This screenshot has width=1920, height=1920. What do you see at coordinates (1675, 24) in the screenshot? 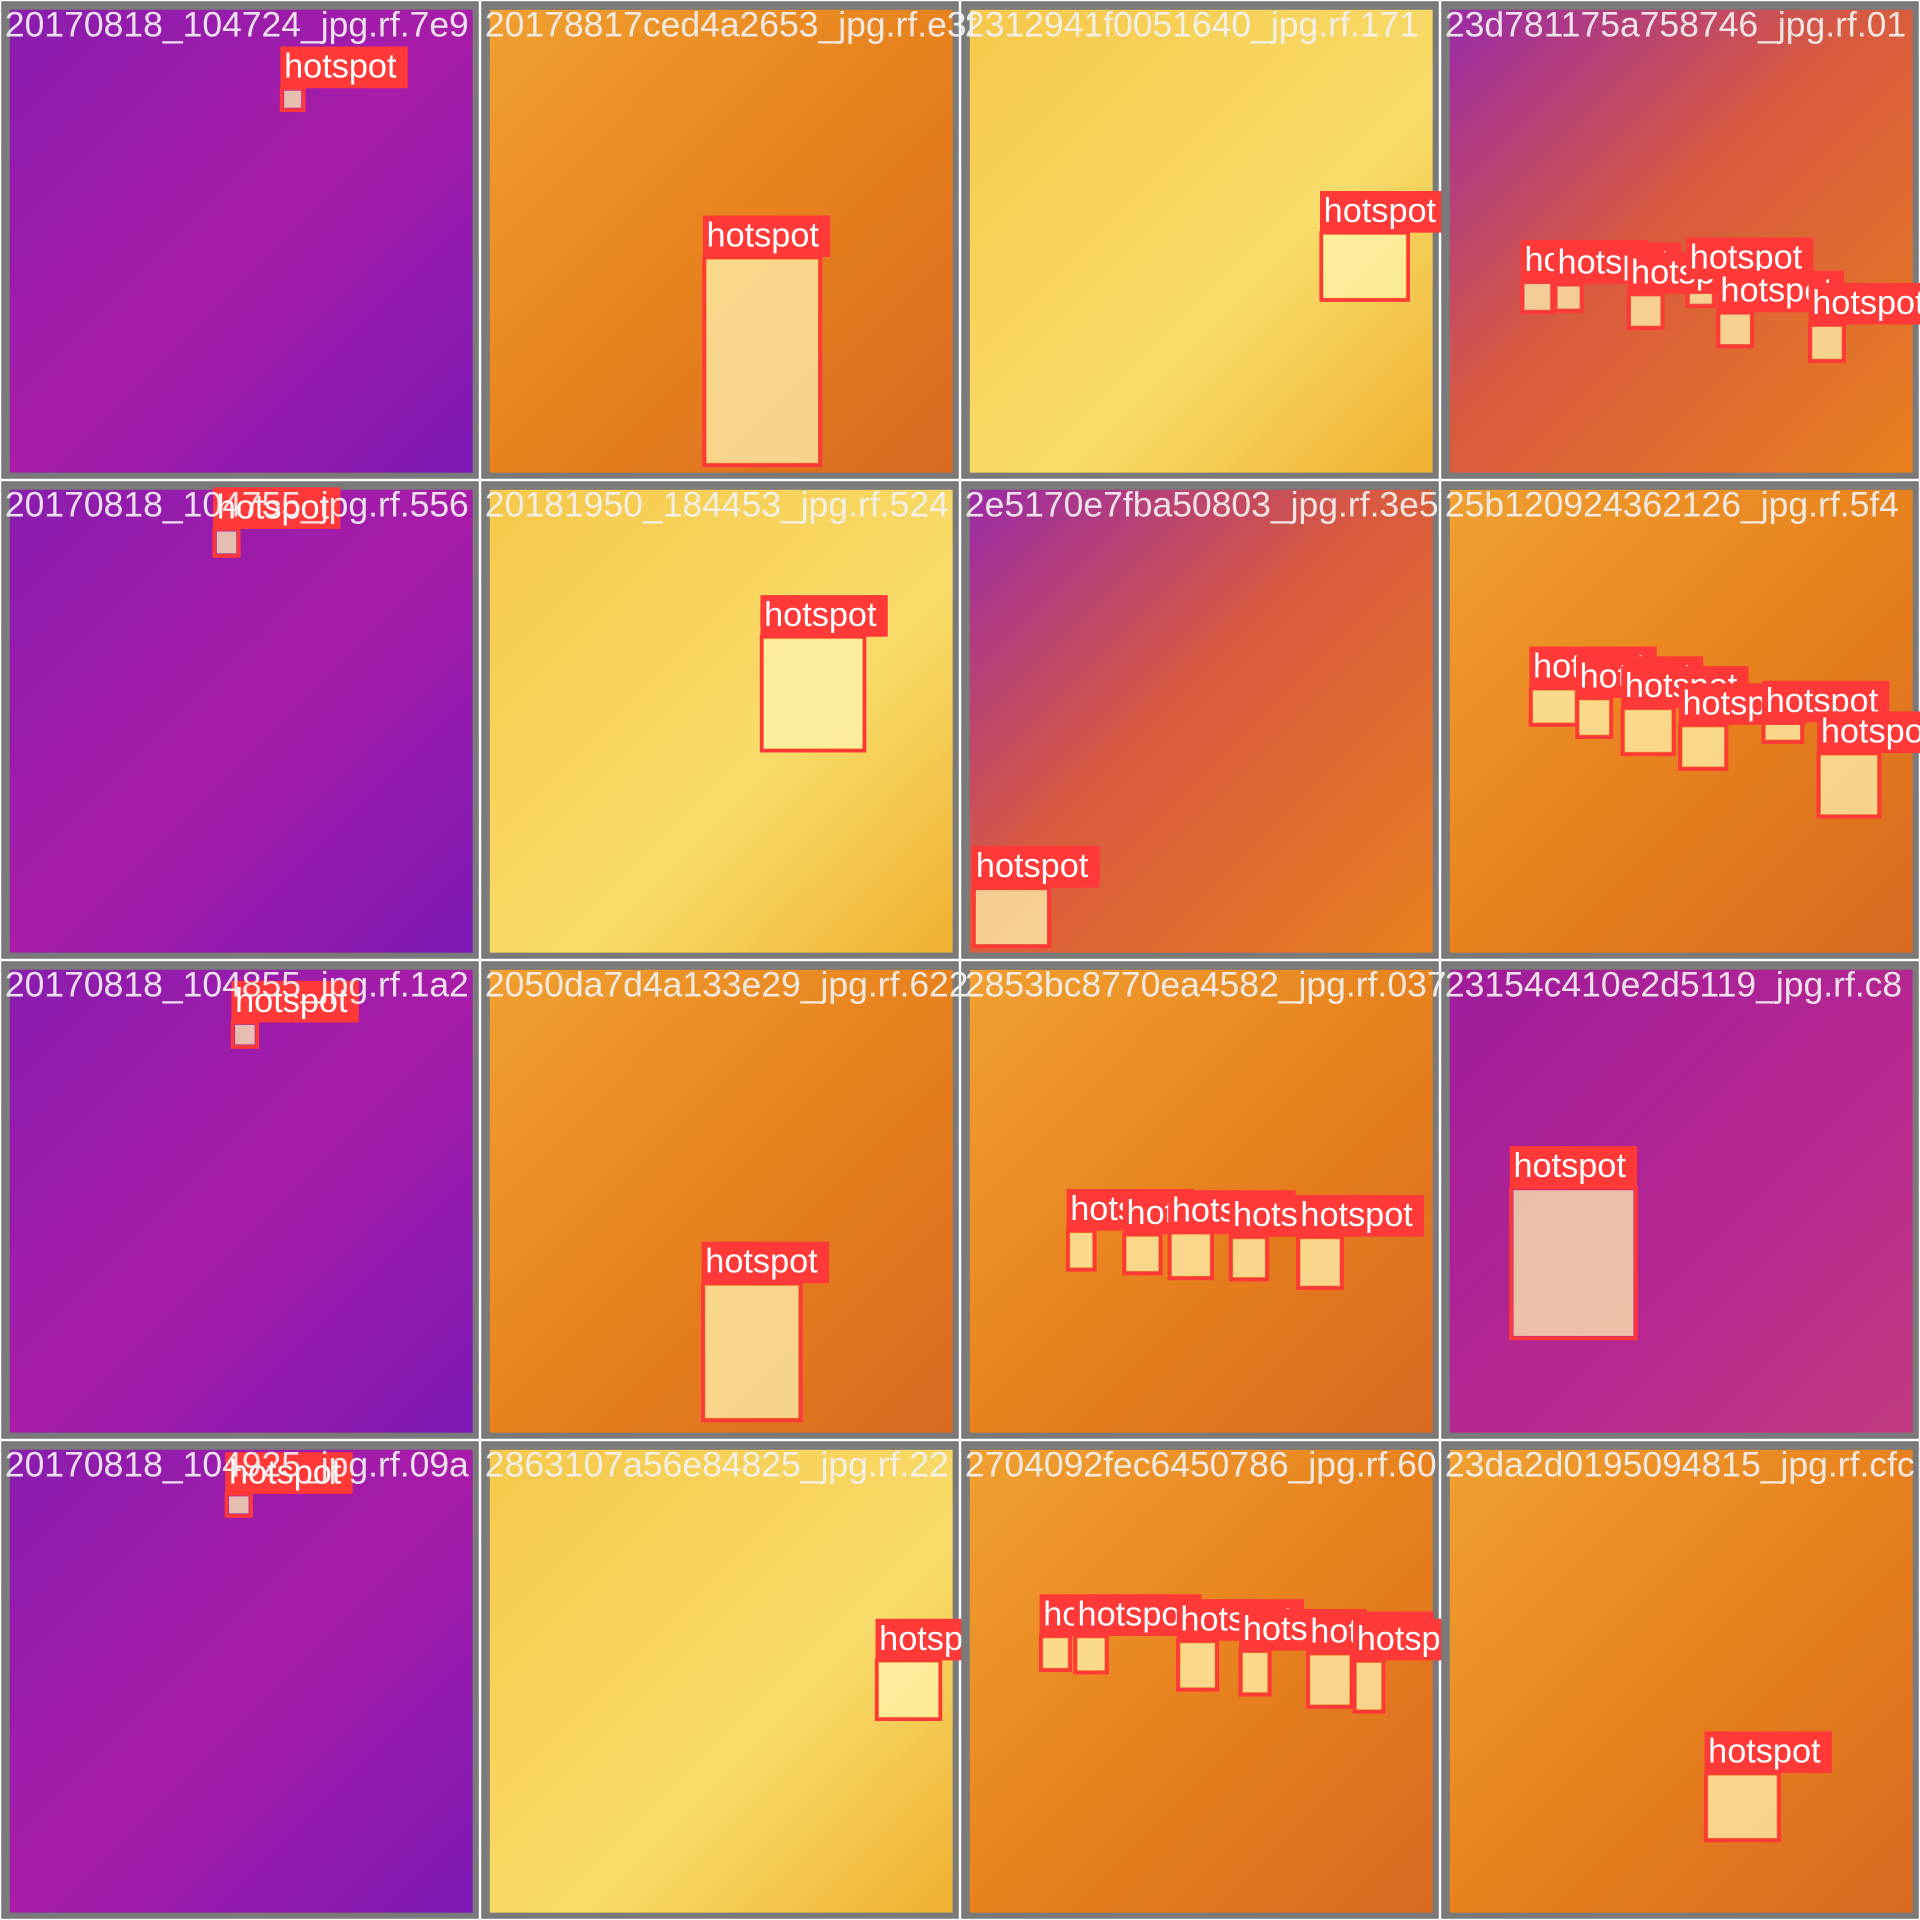
I see `file-name: 23d781175a758746_jpg.rf.01` at bounding box center [1675, 24].